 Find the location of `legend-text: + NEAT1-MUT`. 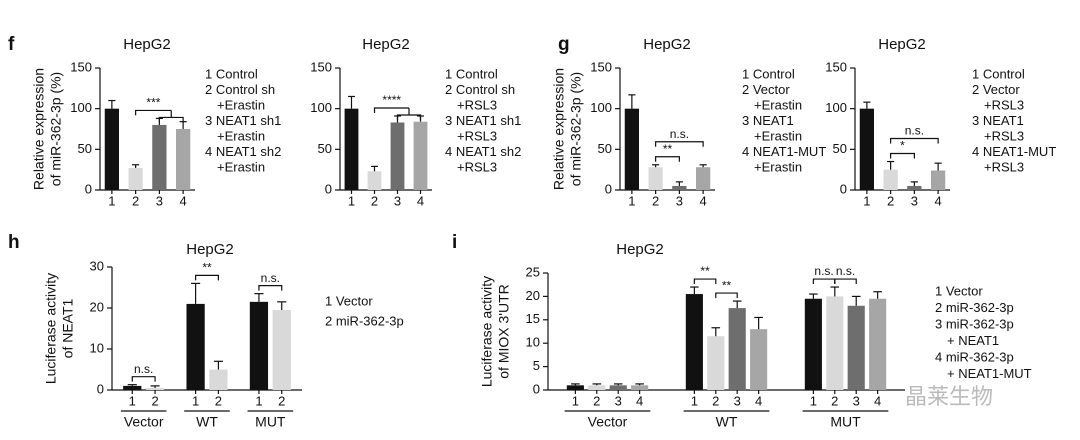

legend-text: + NEAT1-MUT is located at coordinates (989, 373).